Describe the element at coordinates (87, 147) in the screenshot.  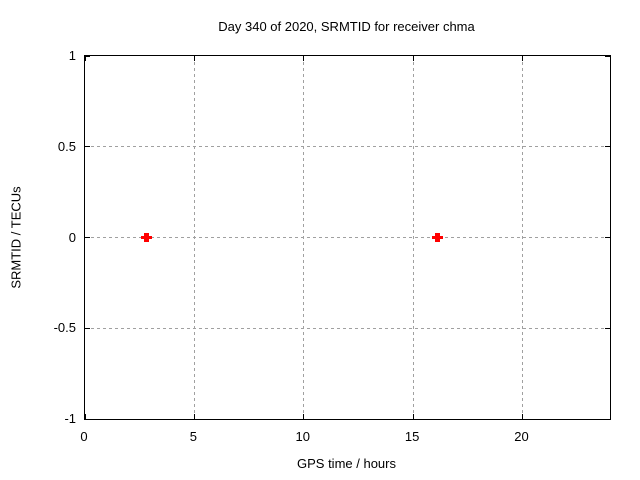
I see `tick-mark-left-0.5` at that location.